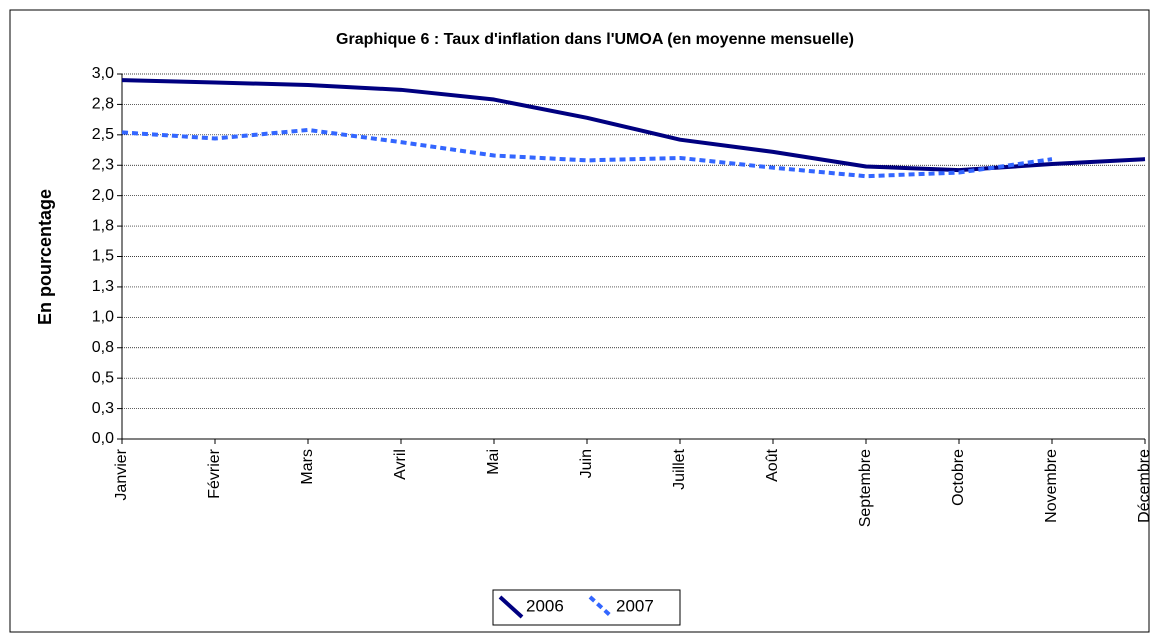 The height and width of the screenshot is (633, 1159). What do you see at coordinates (772, 464) in the screenshot?
I see `x-tick-label: Août` at bounding box center [772, 464].